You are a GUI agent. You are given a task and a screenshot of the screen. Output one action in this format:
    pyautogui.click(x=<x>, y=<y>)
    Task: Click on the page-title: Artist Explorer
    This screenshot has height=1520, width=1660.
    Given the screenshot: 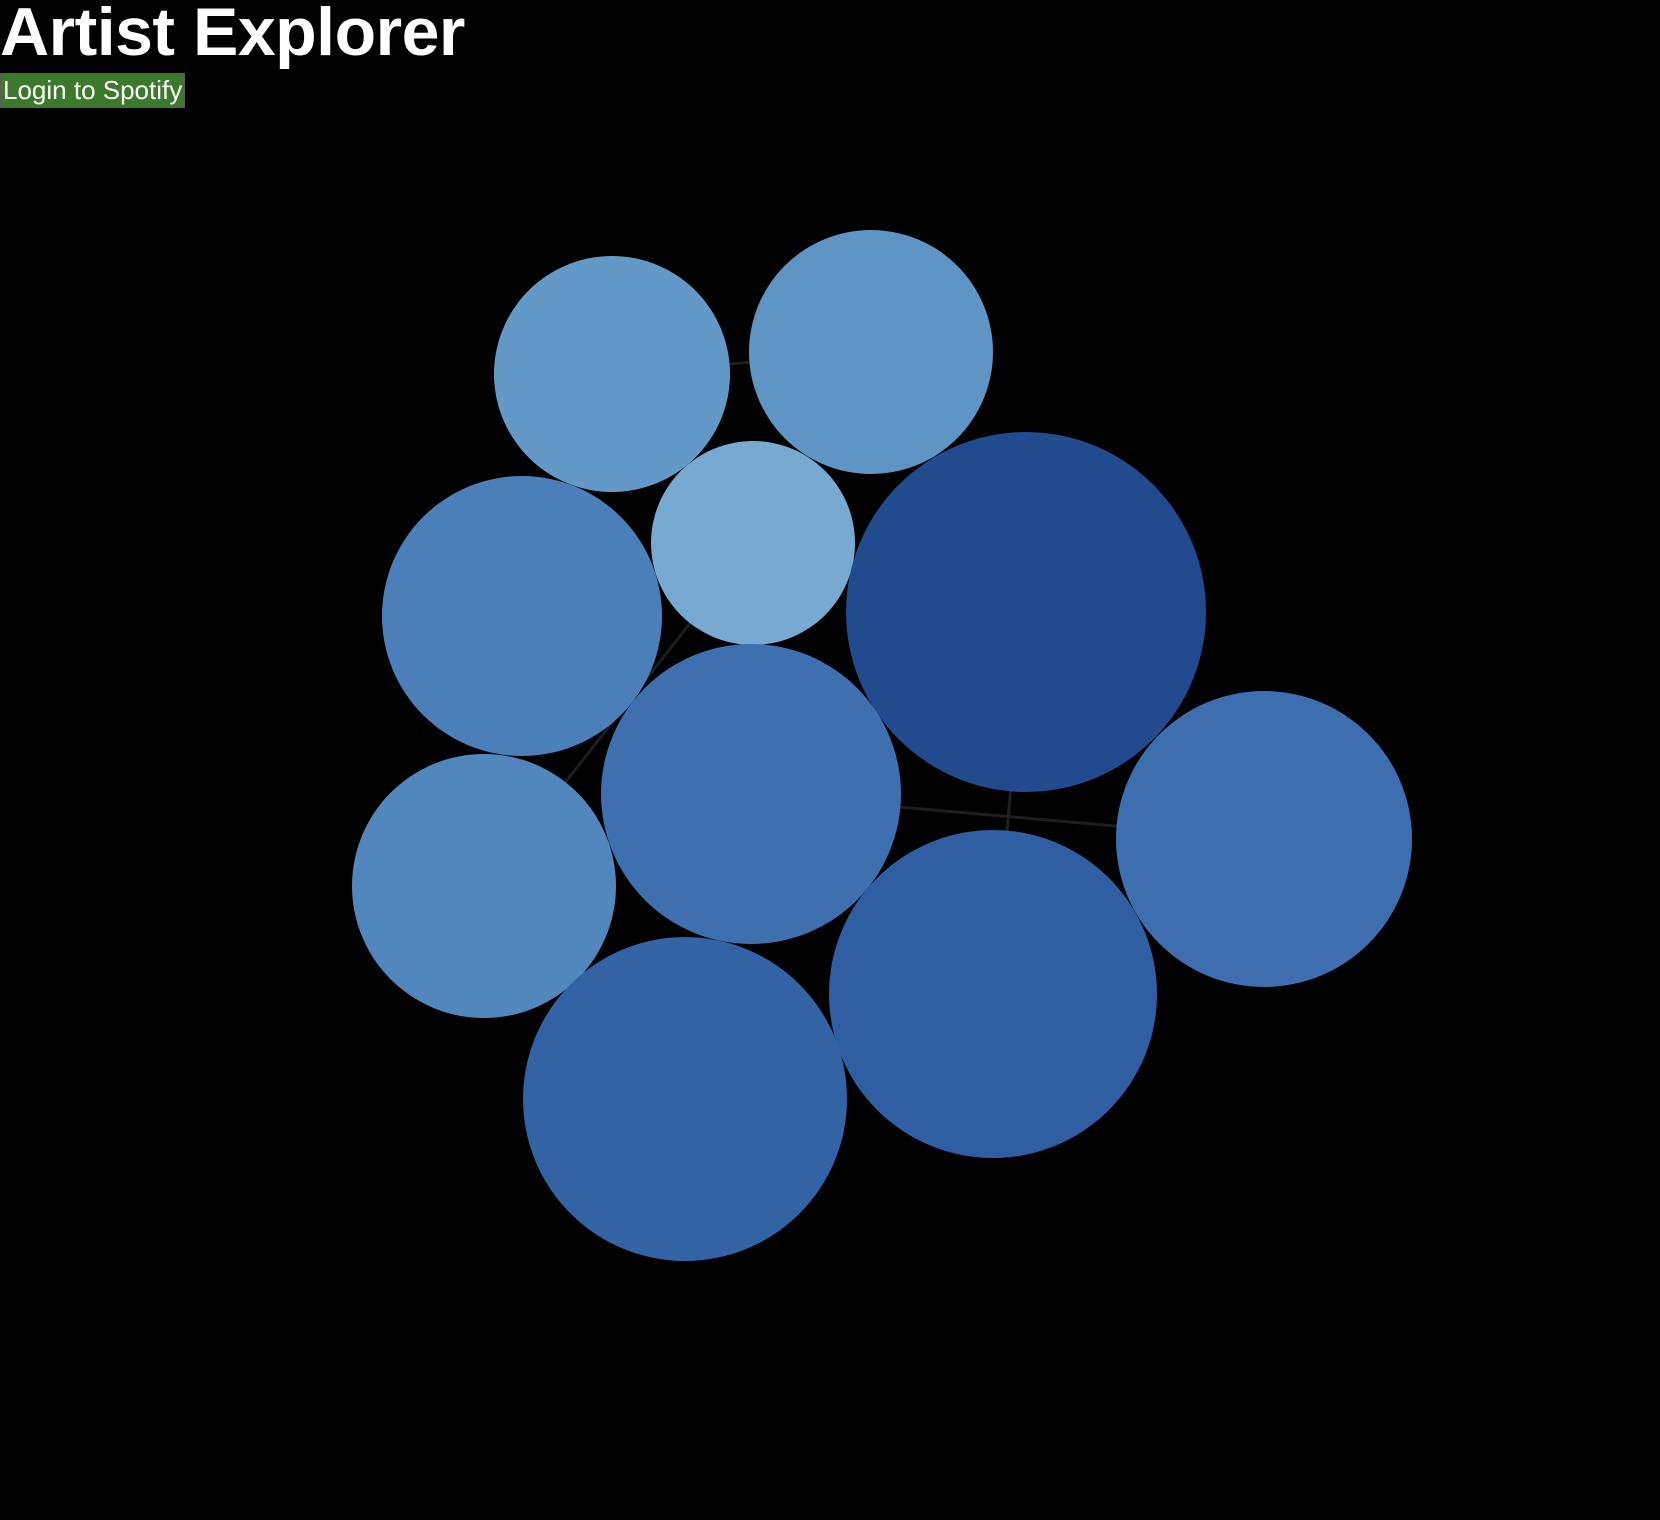 What is the action you would take?
    pyautogui.click(x=232, y=35)
    